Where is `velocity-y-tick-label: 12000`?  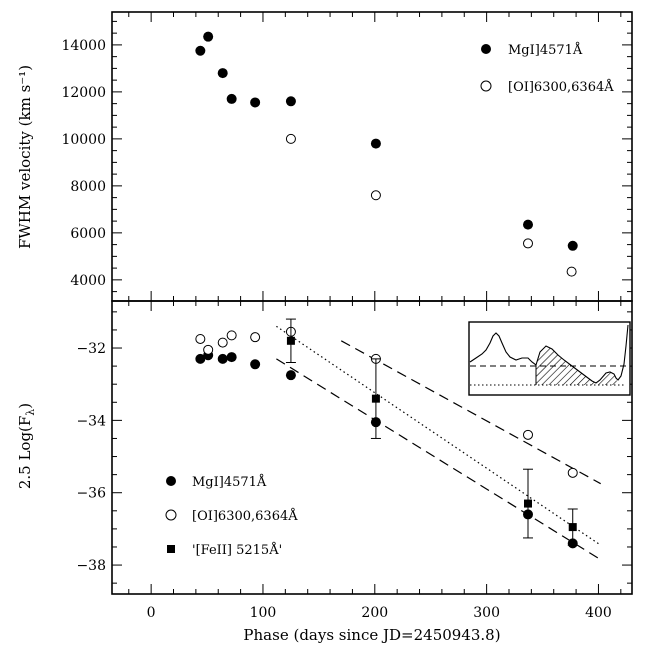
velocity-y-tick-label: 12000 is located at coordinates (83, 93).